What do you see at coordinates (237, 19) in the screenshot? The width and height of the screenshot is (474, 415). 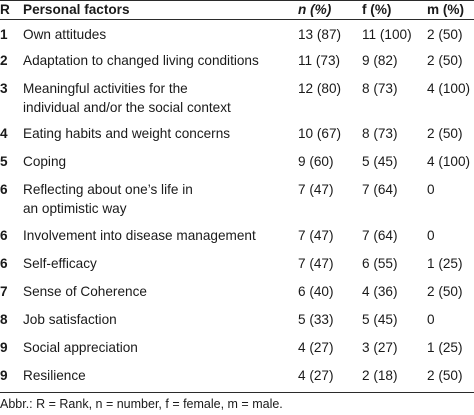 I see `header-rule` at bounding box center [237, 19].